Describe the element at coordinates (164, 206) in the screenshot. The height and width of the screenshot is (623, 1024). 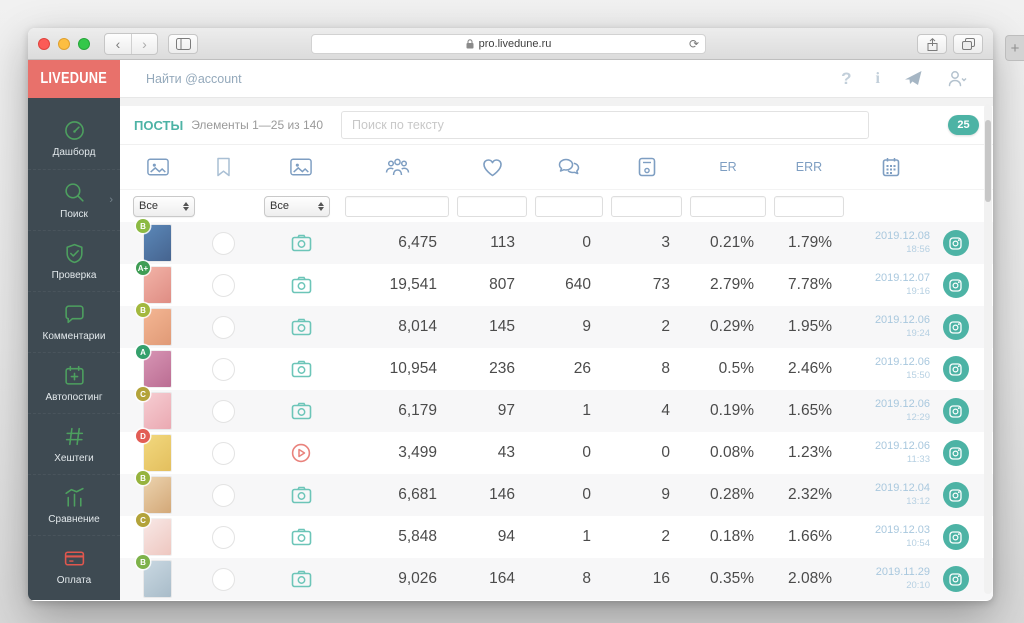
I see `thumbnail-filter-select: Все` at that location.